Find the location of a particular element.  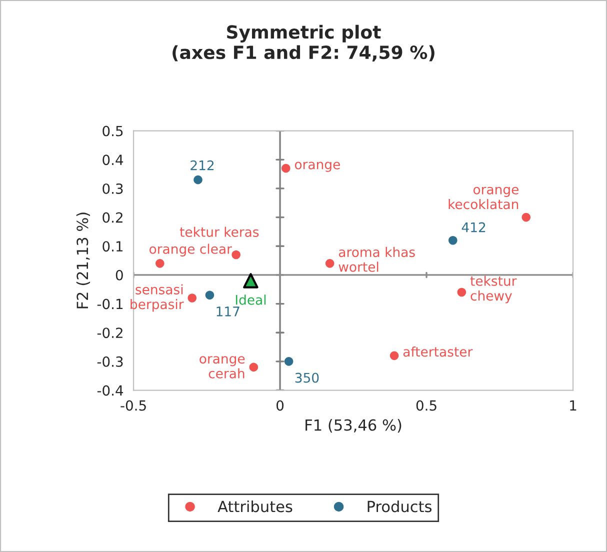

x-tick-label: 1 is located at coordinates (573, 405).